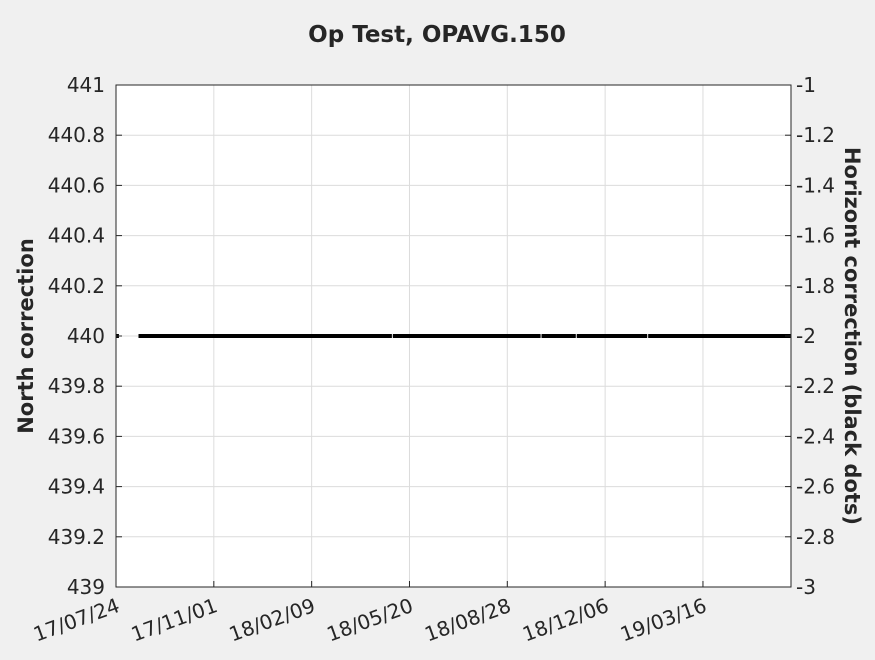 The width and height of the screenshot is (875, 660). Describe the element at coordinates (76, 286) in the screenshot. I see `y-tick-label: 440.2` at that location.